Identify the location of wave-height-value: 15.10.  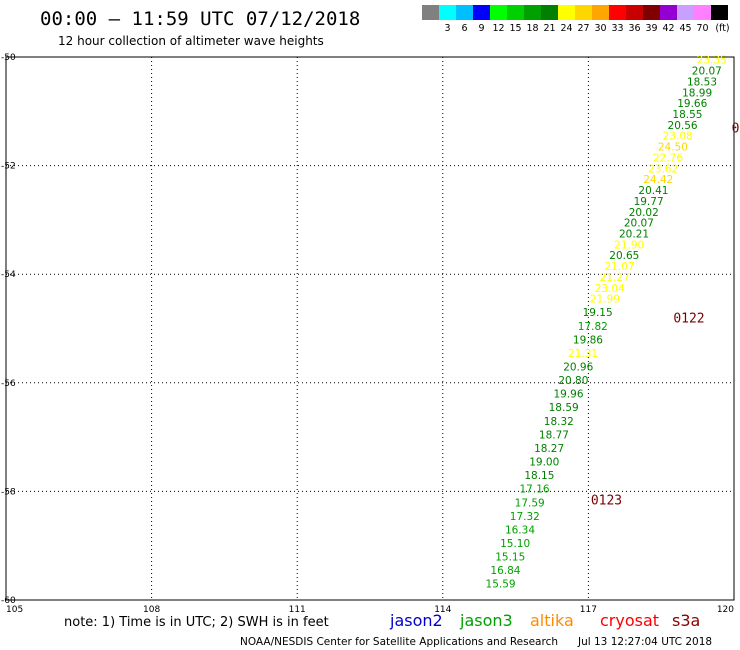
(515, 544).